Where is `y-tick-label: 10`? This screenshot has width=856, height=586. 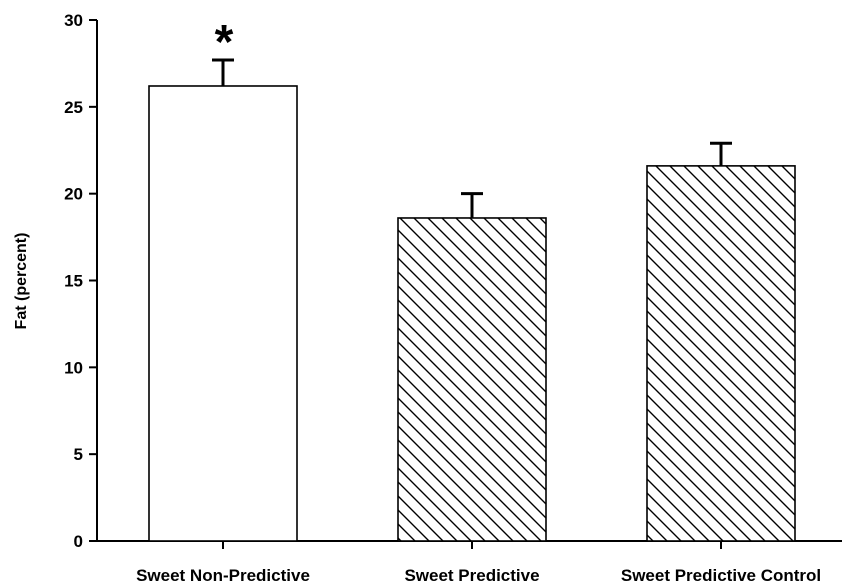 y-tick-label: 10 is located at coordinates (73, 367).